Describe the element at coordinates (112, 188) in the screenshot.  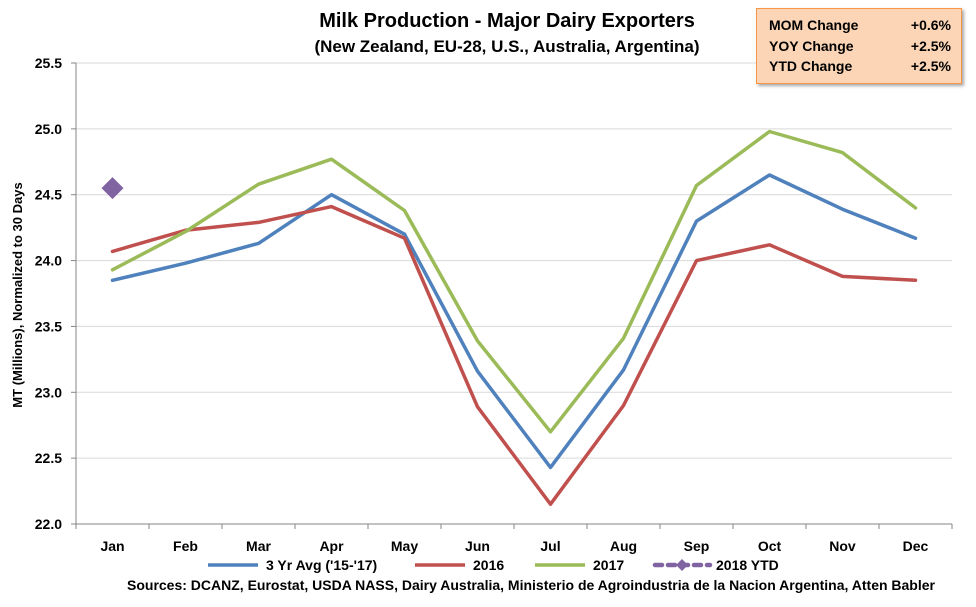
I see `series-point` at that location.